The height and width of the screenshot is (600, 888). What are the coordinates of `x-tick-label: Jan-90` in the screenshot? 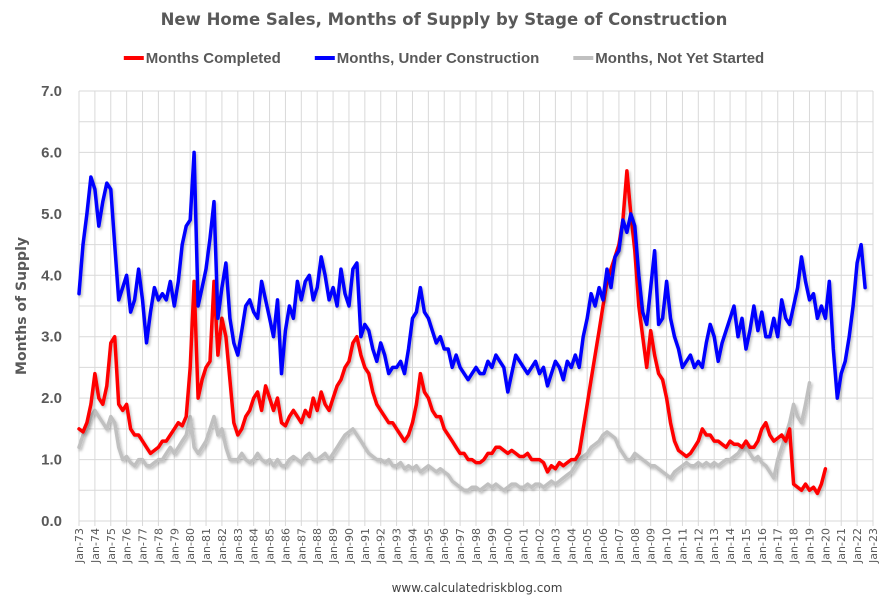 It's located at (349, 546).